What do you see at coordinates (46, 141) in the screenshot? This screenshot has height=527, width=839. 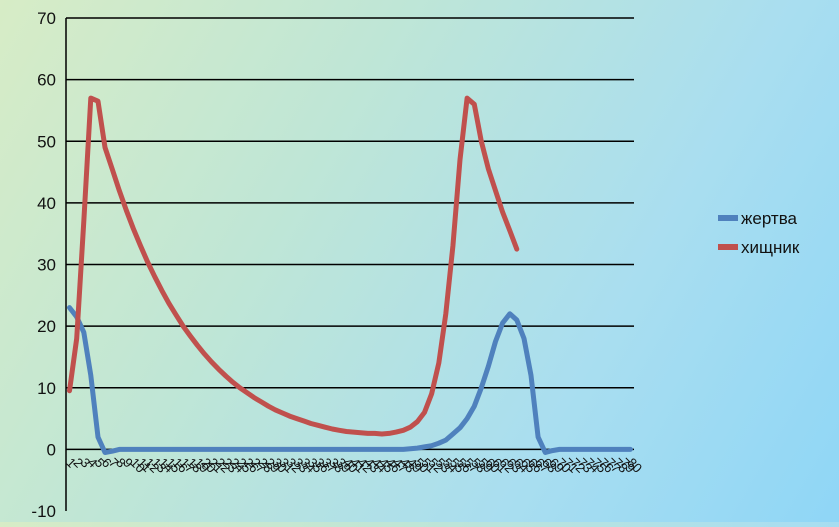 I see `y-tick-label: 50` at bounding box center [46, 141].